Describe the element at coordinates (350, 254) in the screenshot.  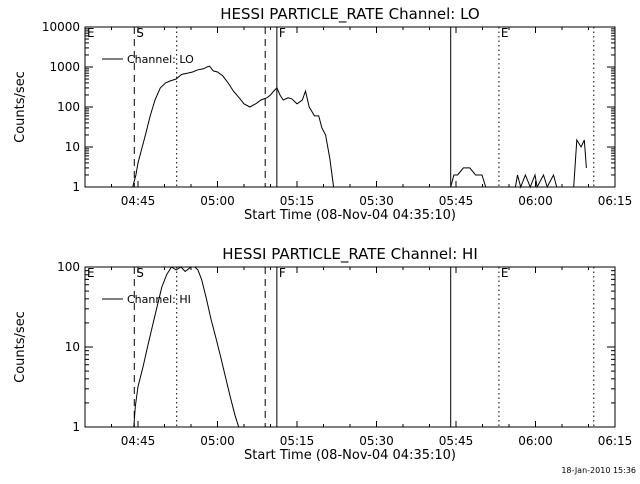
I see `chart-title: HESSI PARTICLE_RATE Channel: HI` at that location.